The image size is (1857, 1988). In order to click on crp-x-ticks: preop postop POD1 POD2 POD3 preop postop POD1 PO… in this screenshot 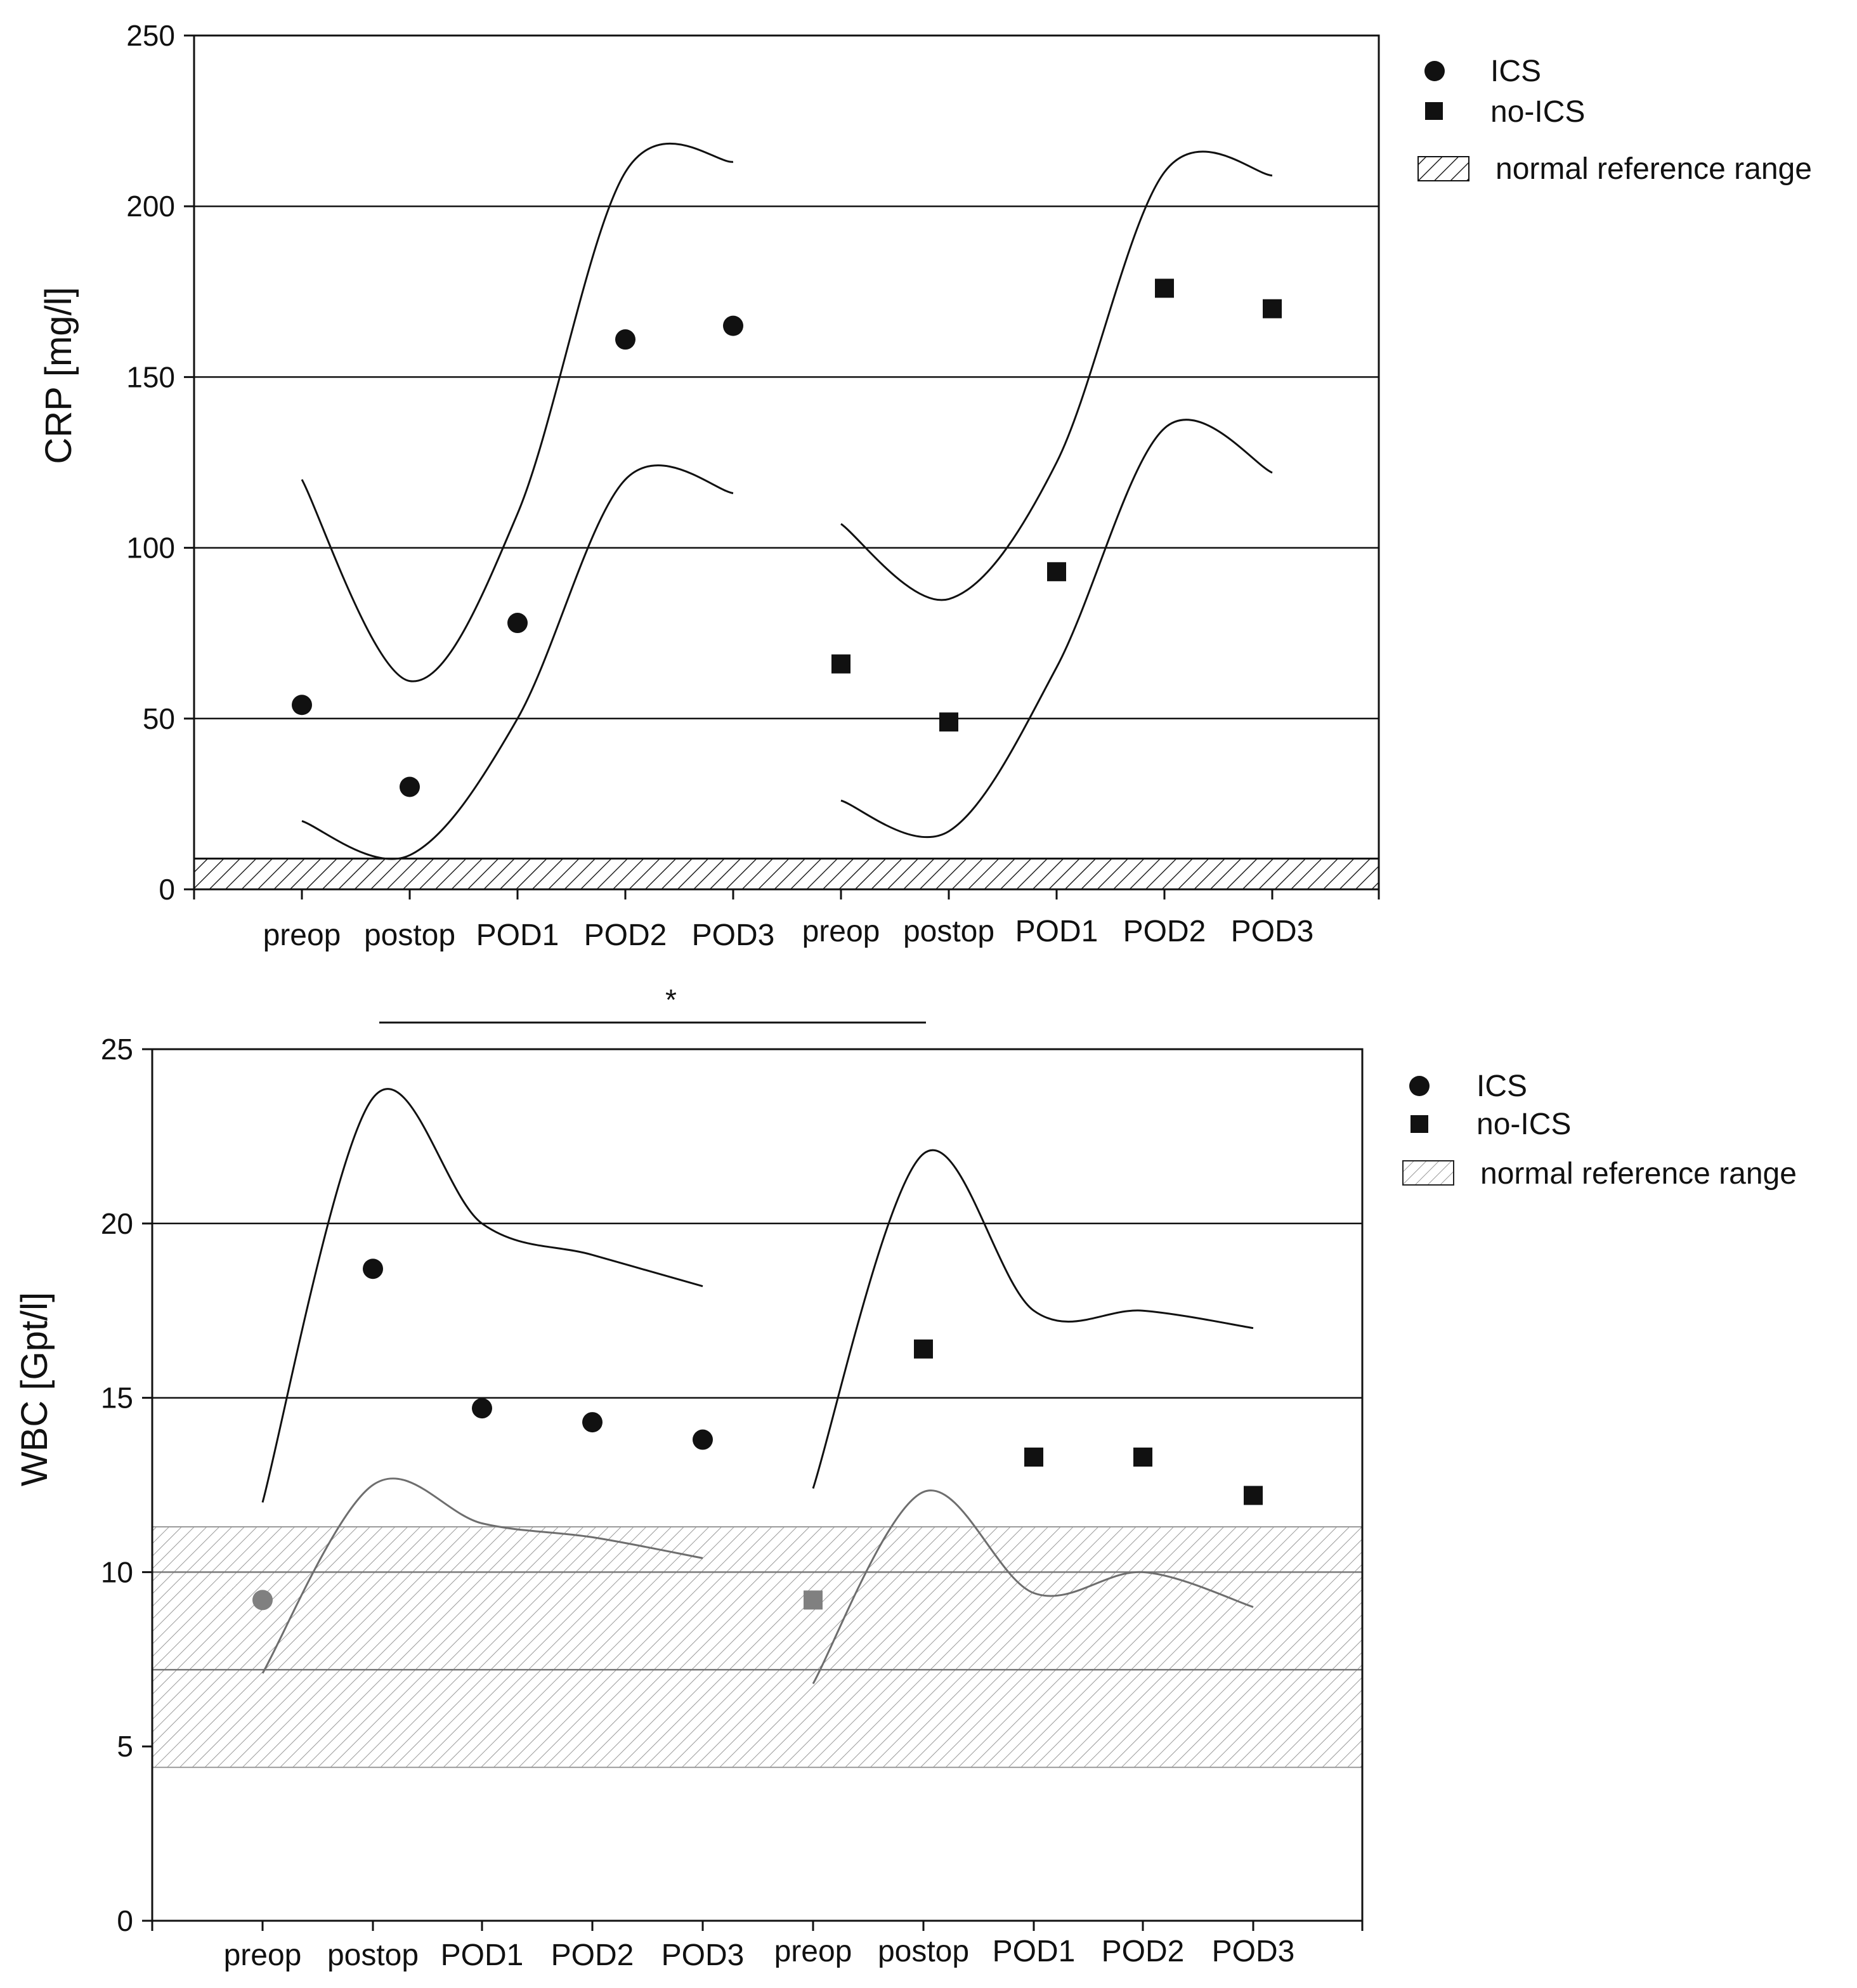, I will do `click(786, 920)`.